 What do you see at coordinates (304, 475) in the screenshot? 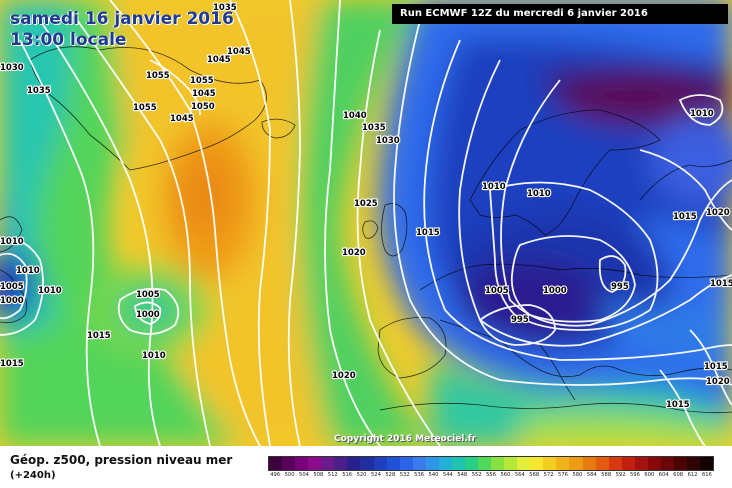
I see `color-scale-label: 504` at bounding box center [304, 475].